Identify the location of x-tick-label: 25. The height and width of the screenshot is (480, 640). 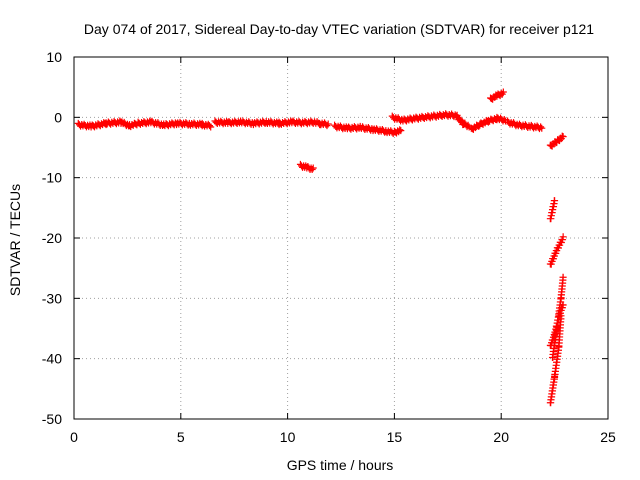
(608, 437).